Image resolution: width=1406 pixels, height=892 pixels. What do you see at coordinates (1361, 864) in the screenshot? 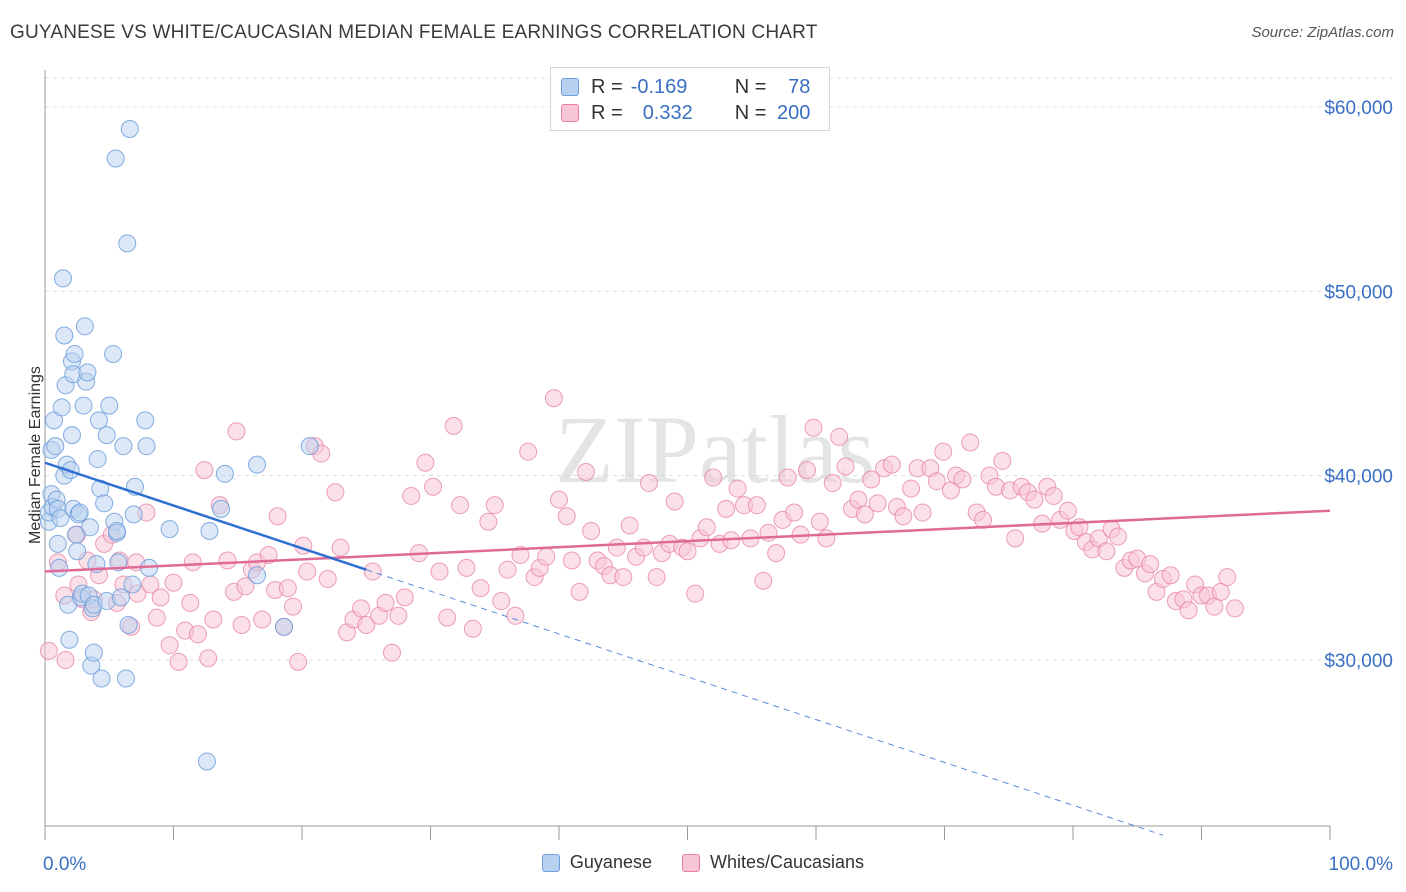
I see `x-tick-label-max: 100.0%` at bounding box center [1361, 864].